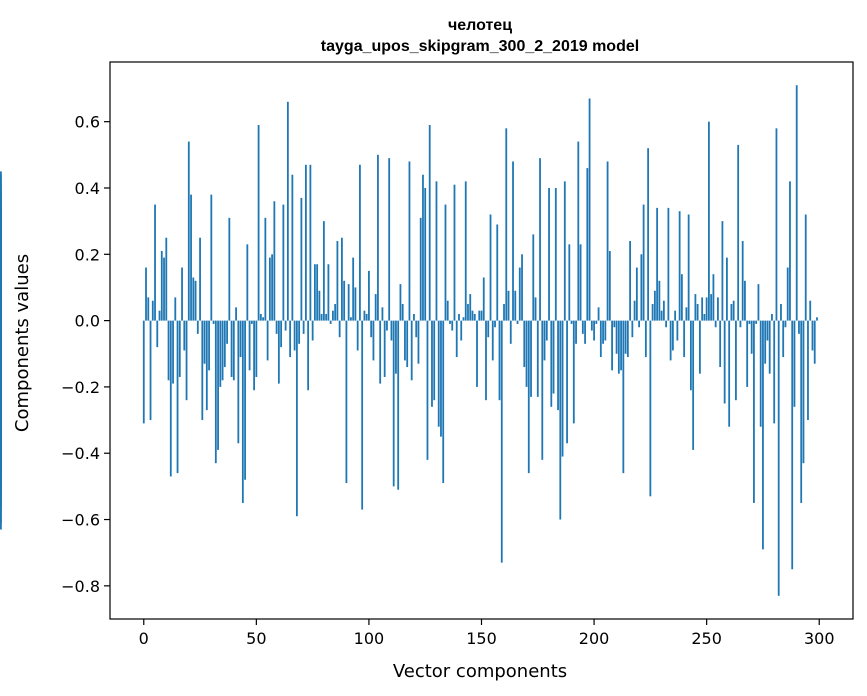 This screenshot has width=867, height=696. What do you see at coordinates (80, 586) in the screenshot?
I see `y-tick-label: −0.8` at bounding box center [80, 586].